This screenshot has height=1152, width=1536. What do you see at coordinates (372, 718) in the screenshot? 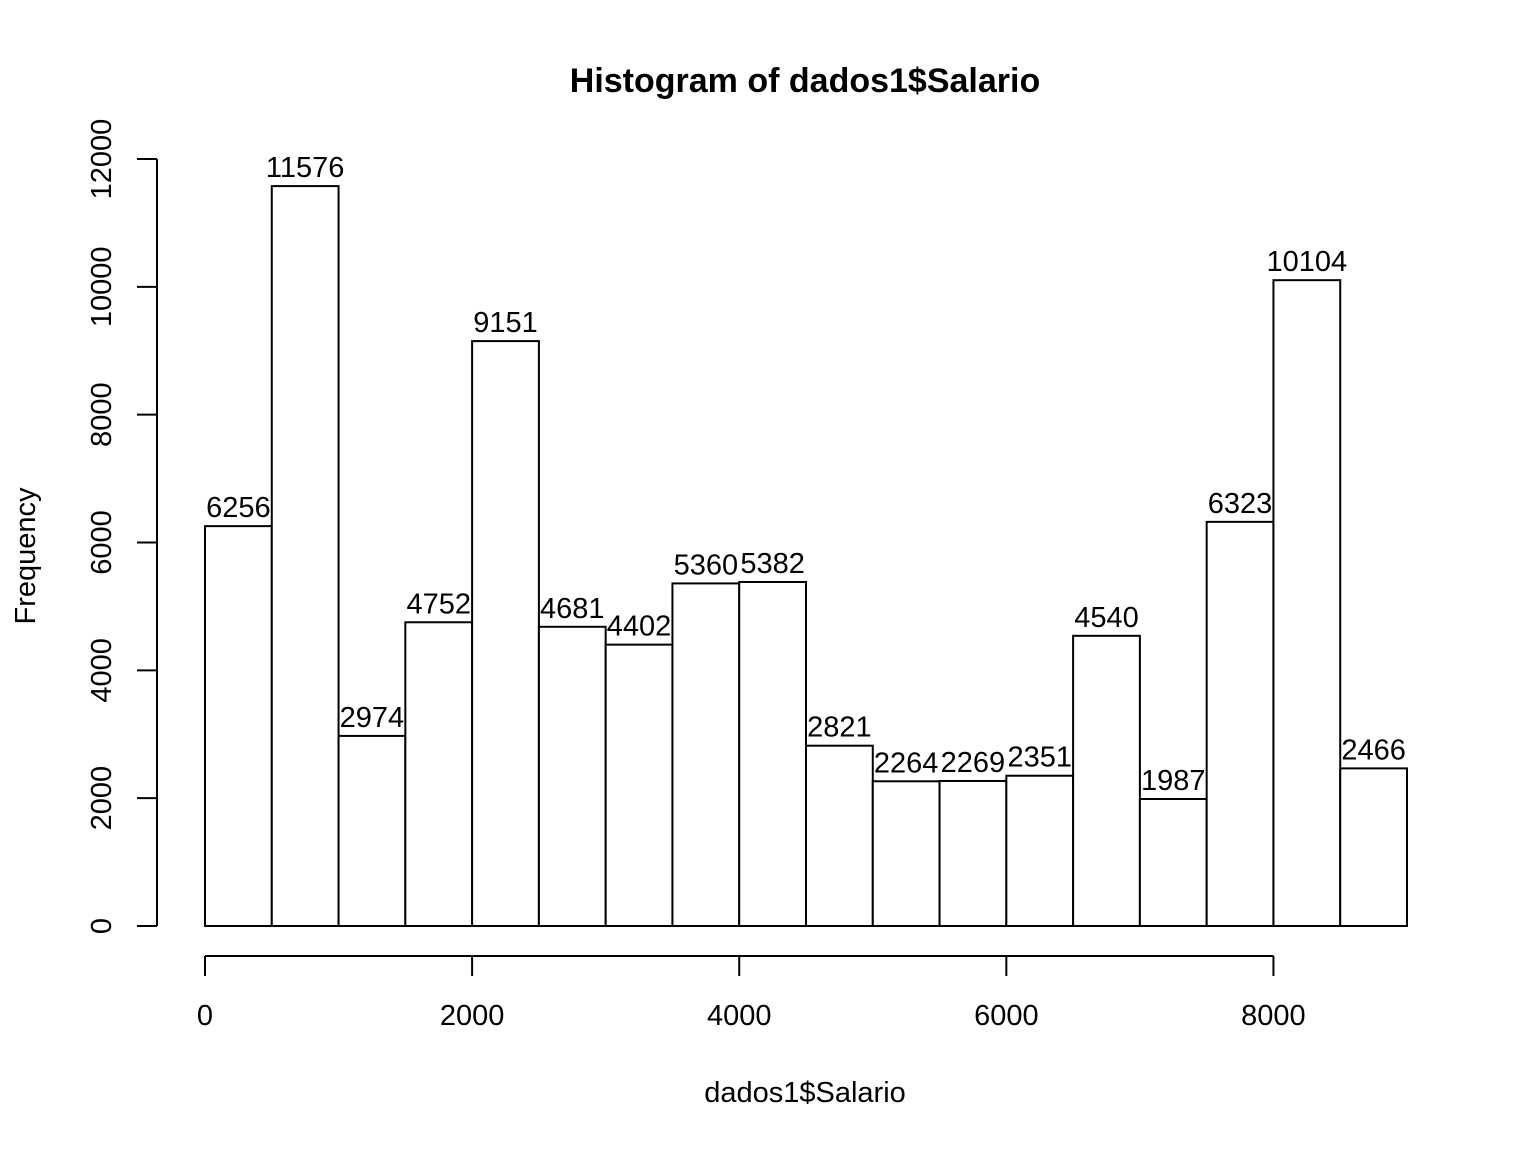
I see `bar-value-label-2: 2974` at bounding box center [372, 718].